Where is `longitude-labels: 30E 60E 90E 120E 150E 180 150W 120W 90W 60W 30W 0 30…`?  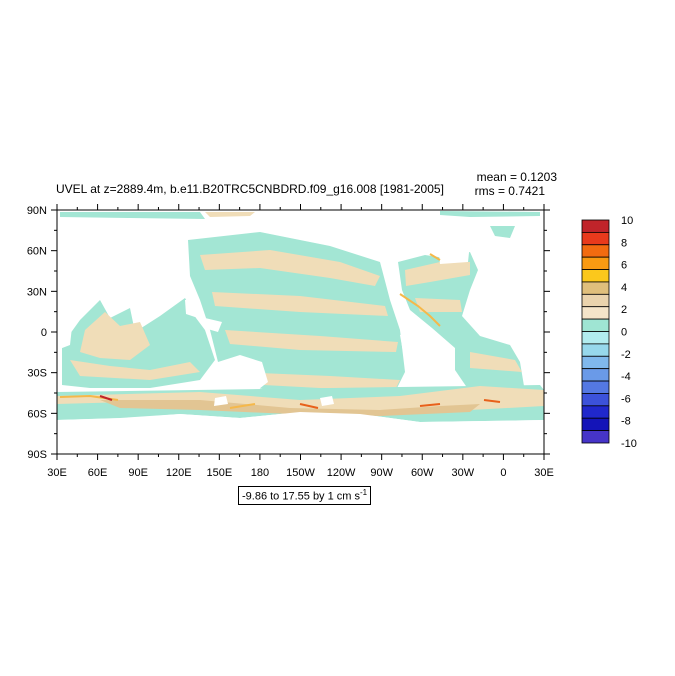
longitude-labels: 30E 60E 90E 120E 150E 180 150W 120W 90W 60W 30W 0 30… is located at coordinates (300, 473).